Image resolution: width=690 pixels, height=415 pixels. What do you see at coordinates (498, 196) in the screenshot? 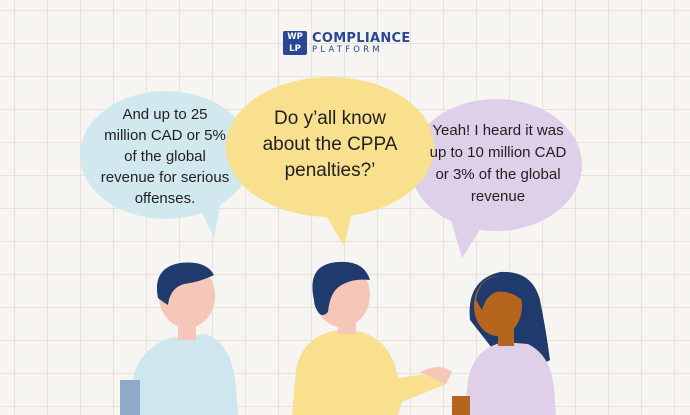
I see `bubble-right-line-4: revenue` at bounding box center [498, 196].